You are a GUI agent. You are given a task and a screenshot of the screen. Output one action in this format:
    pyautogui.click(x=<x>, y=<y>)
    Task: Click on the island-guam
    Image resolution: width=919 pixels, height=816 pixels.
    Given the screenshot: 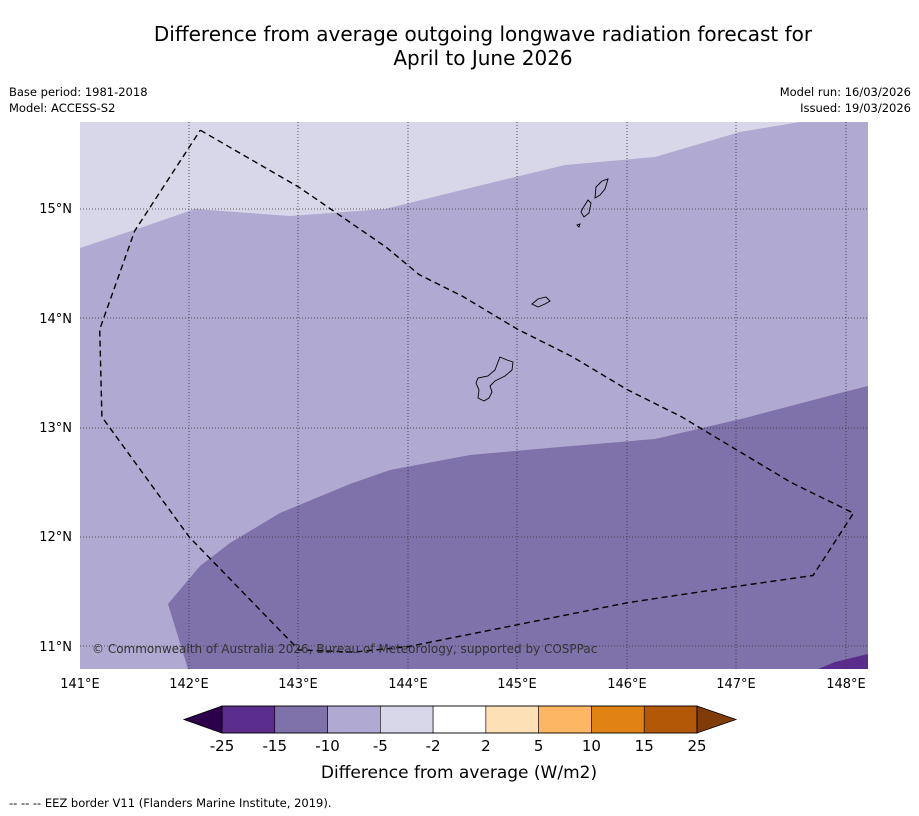 What is the action you would take?
    pyautogui.click(x=494, y=379)
    